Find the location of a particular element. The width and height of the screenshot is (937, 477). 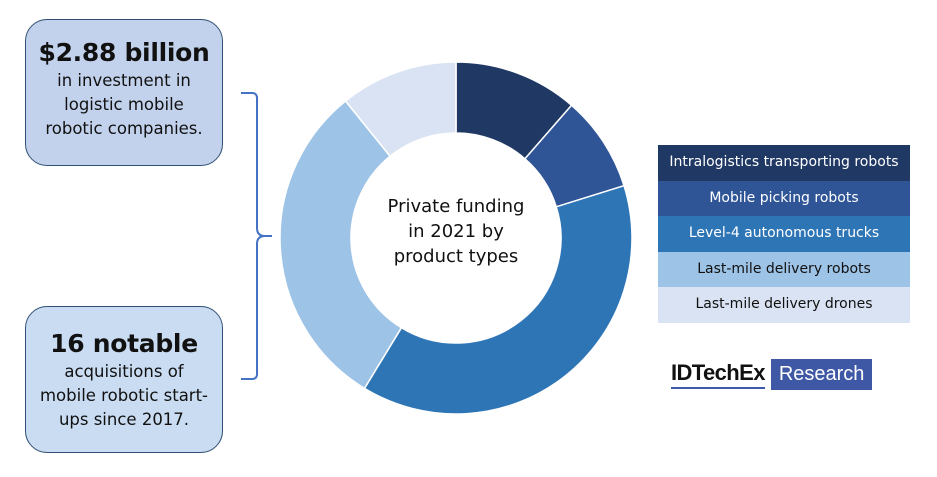

legend-item-intralogistics: Intralogistics transporting robots is located at coordinates (784, 163).